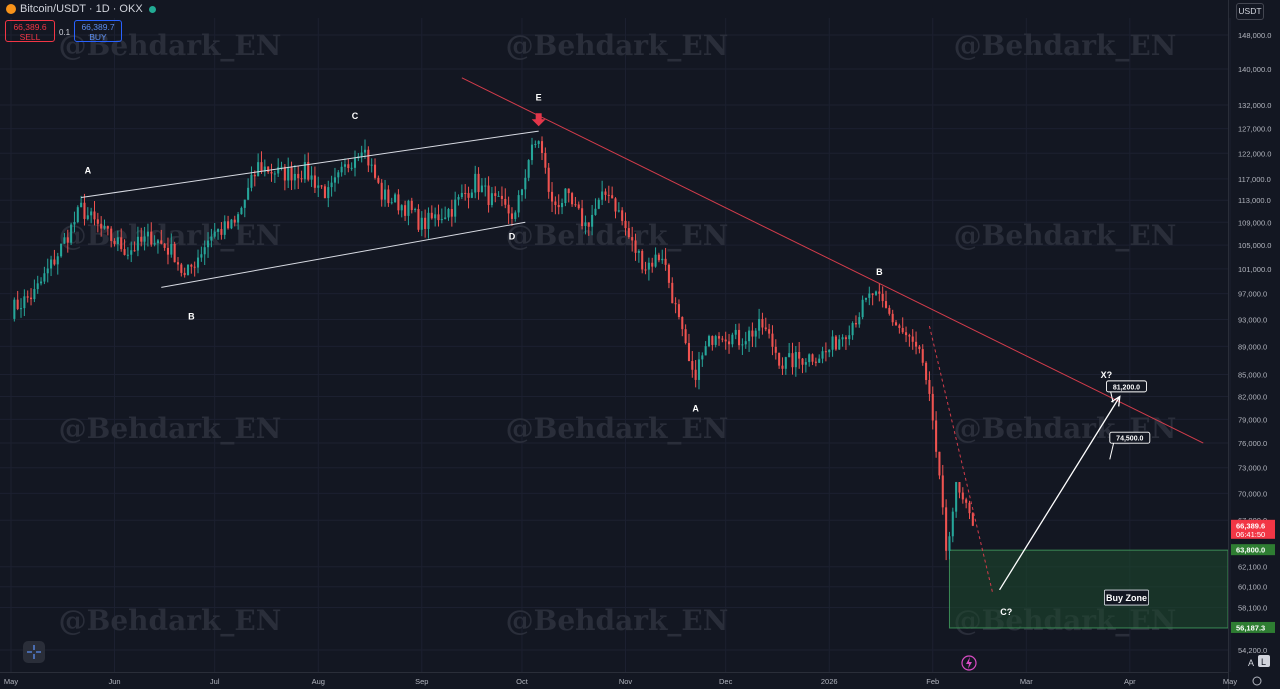 This screenshot has width=1280, height=689. What do you see at coordinates (1129, 439) in the screenshot?
I see `target-callout-text: 74,500.0` at bounding box center [1129, 439].